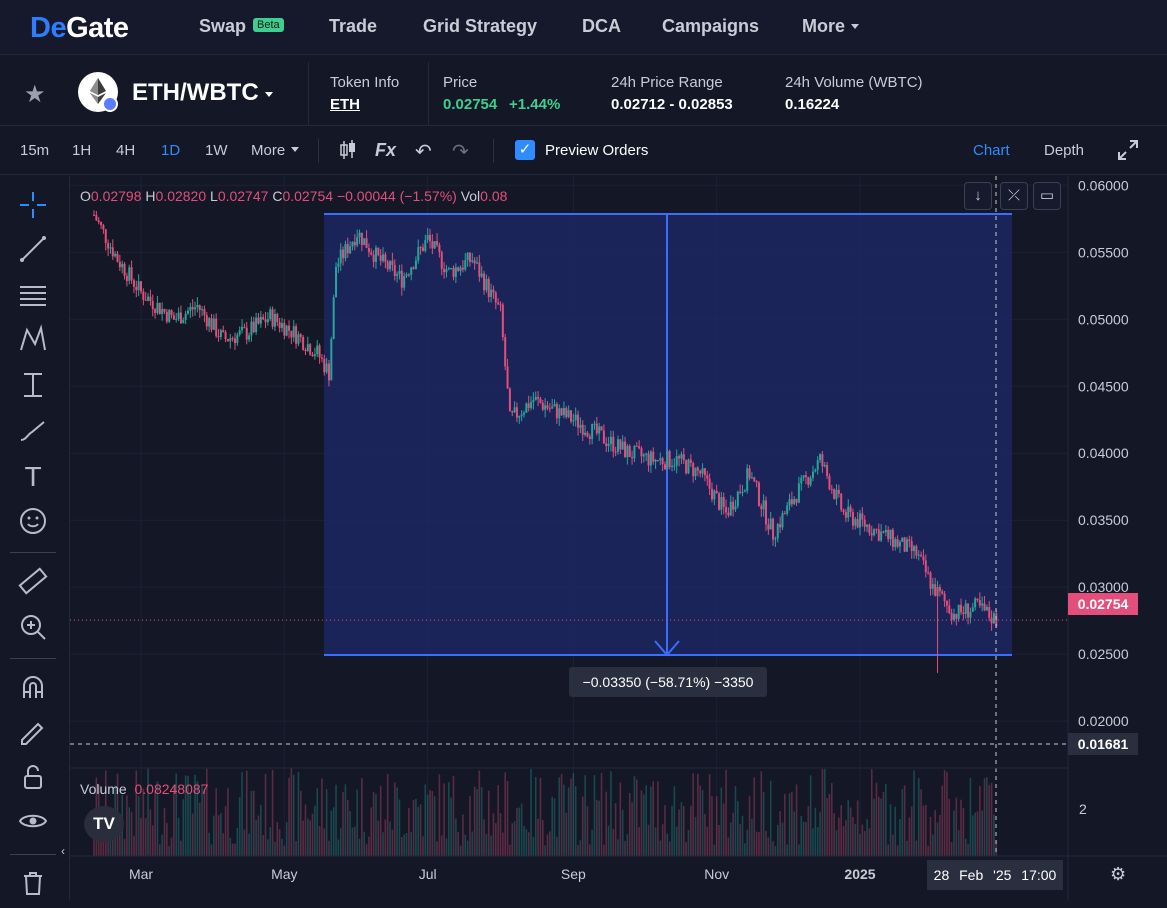  I want to click on scroll-down-icon: ↓, so click(978, 196).